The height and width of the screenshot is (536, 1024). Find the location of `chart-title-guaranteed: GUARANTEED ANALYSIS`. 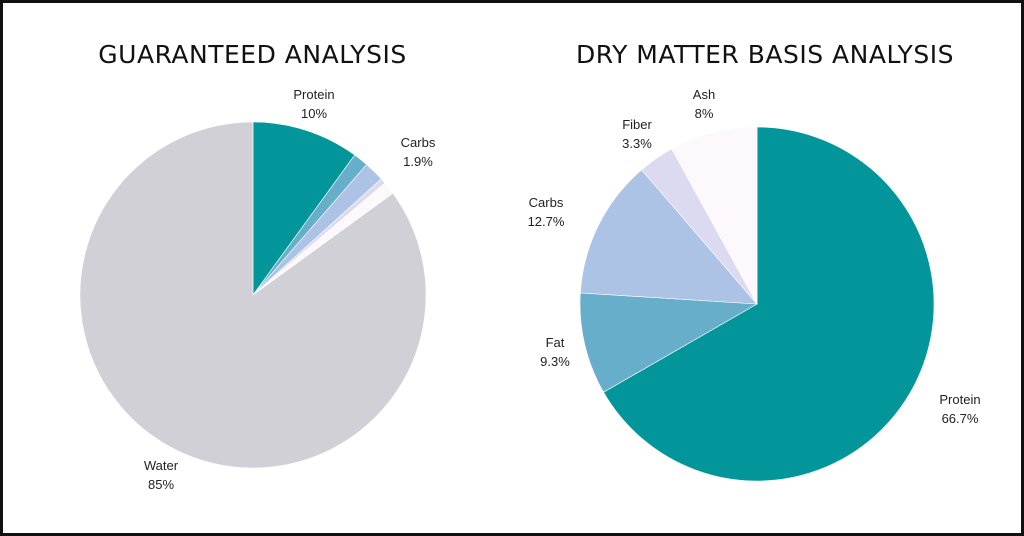

chart-title-guaranteed: GUARANTEED ANALYSIS is located at coordinates (252, 54).